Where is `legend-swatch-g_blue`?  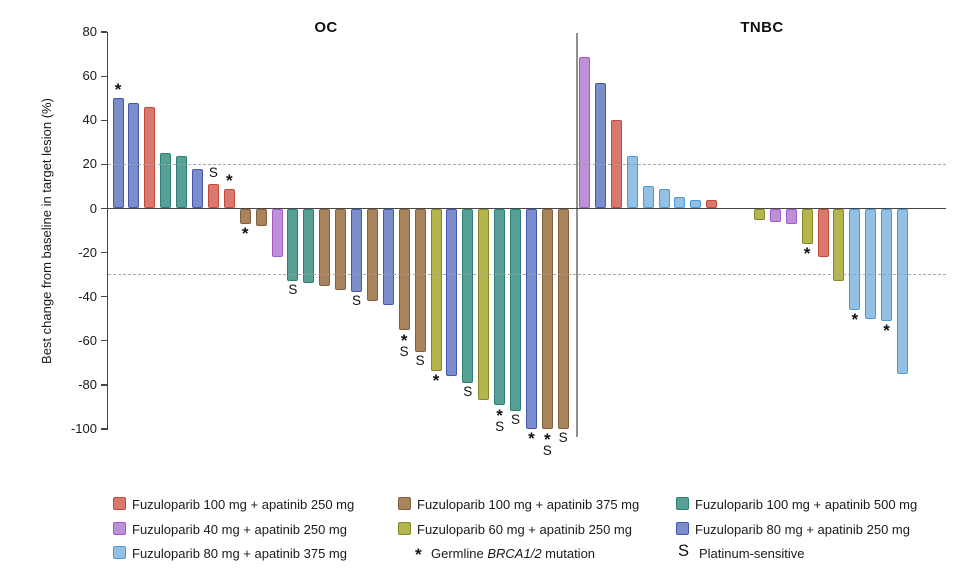
legend-swatch-g_blue is located at coordinates (682, 528).